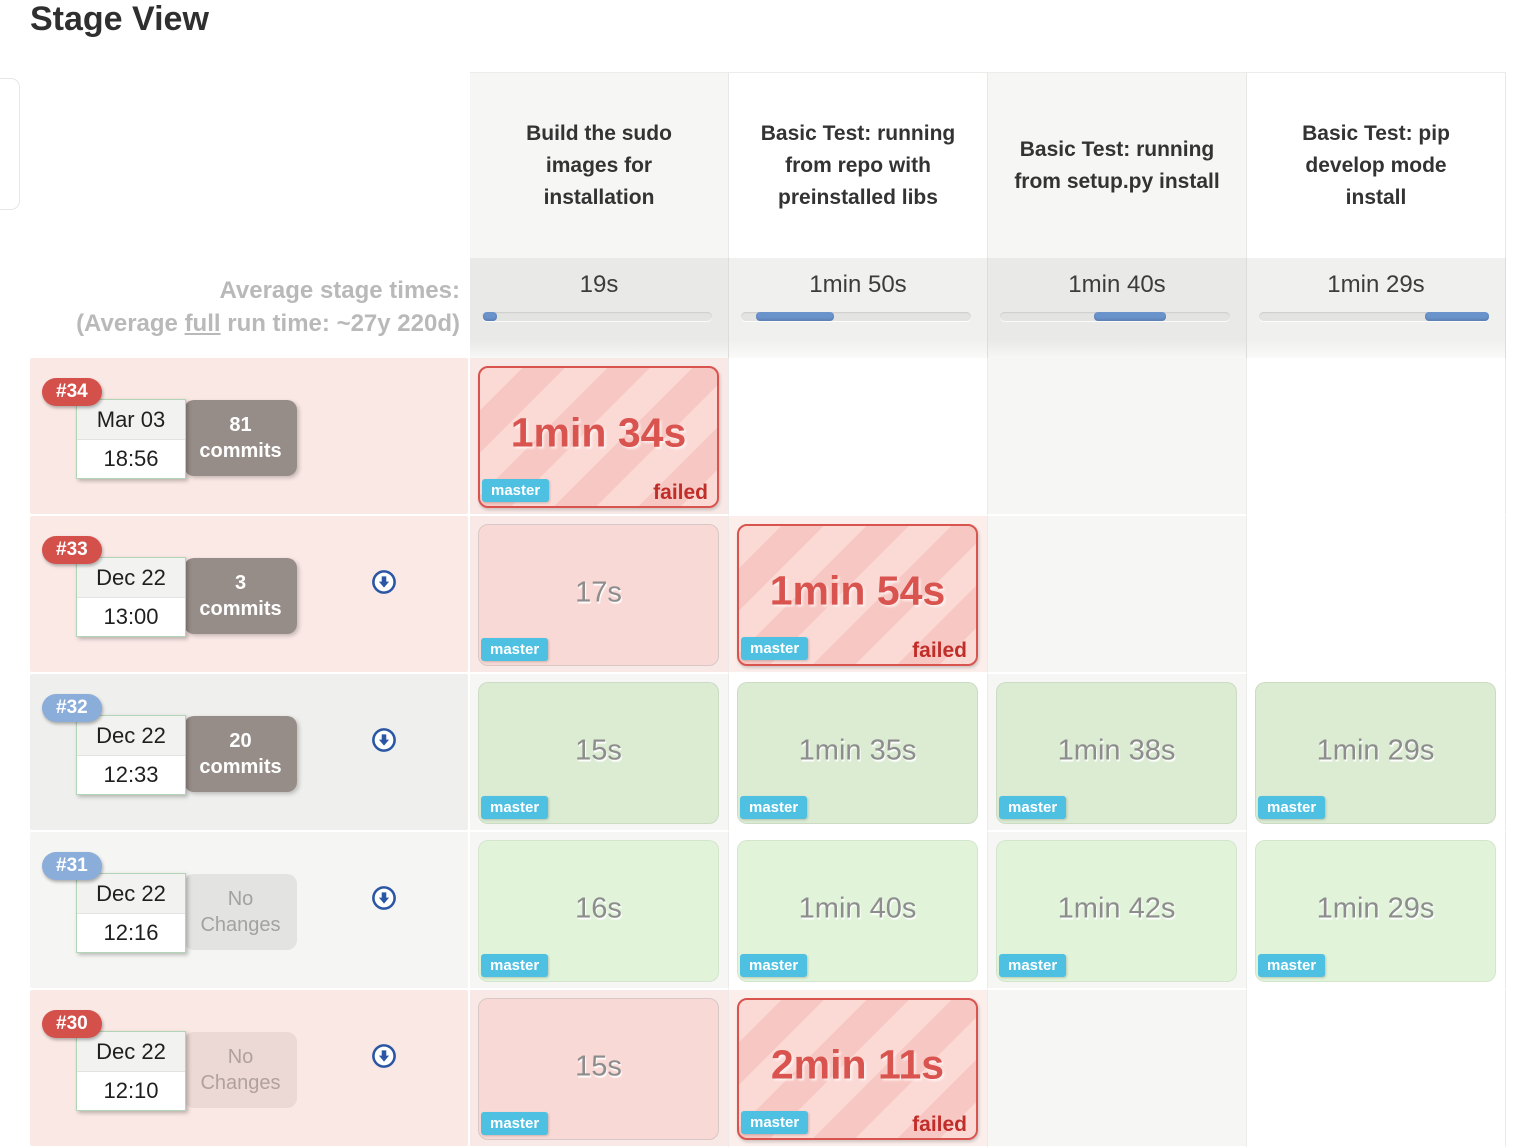  I want to click on stage-result-failed: 2min 11s master failed, so click(857, 1069).